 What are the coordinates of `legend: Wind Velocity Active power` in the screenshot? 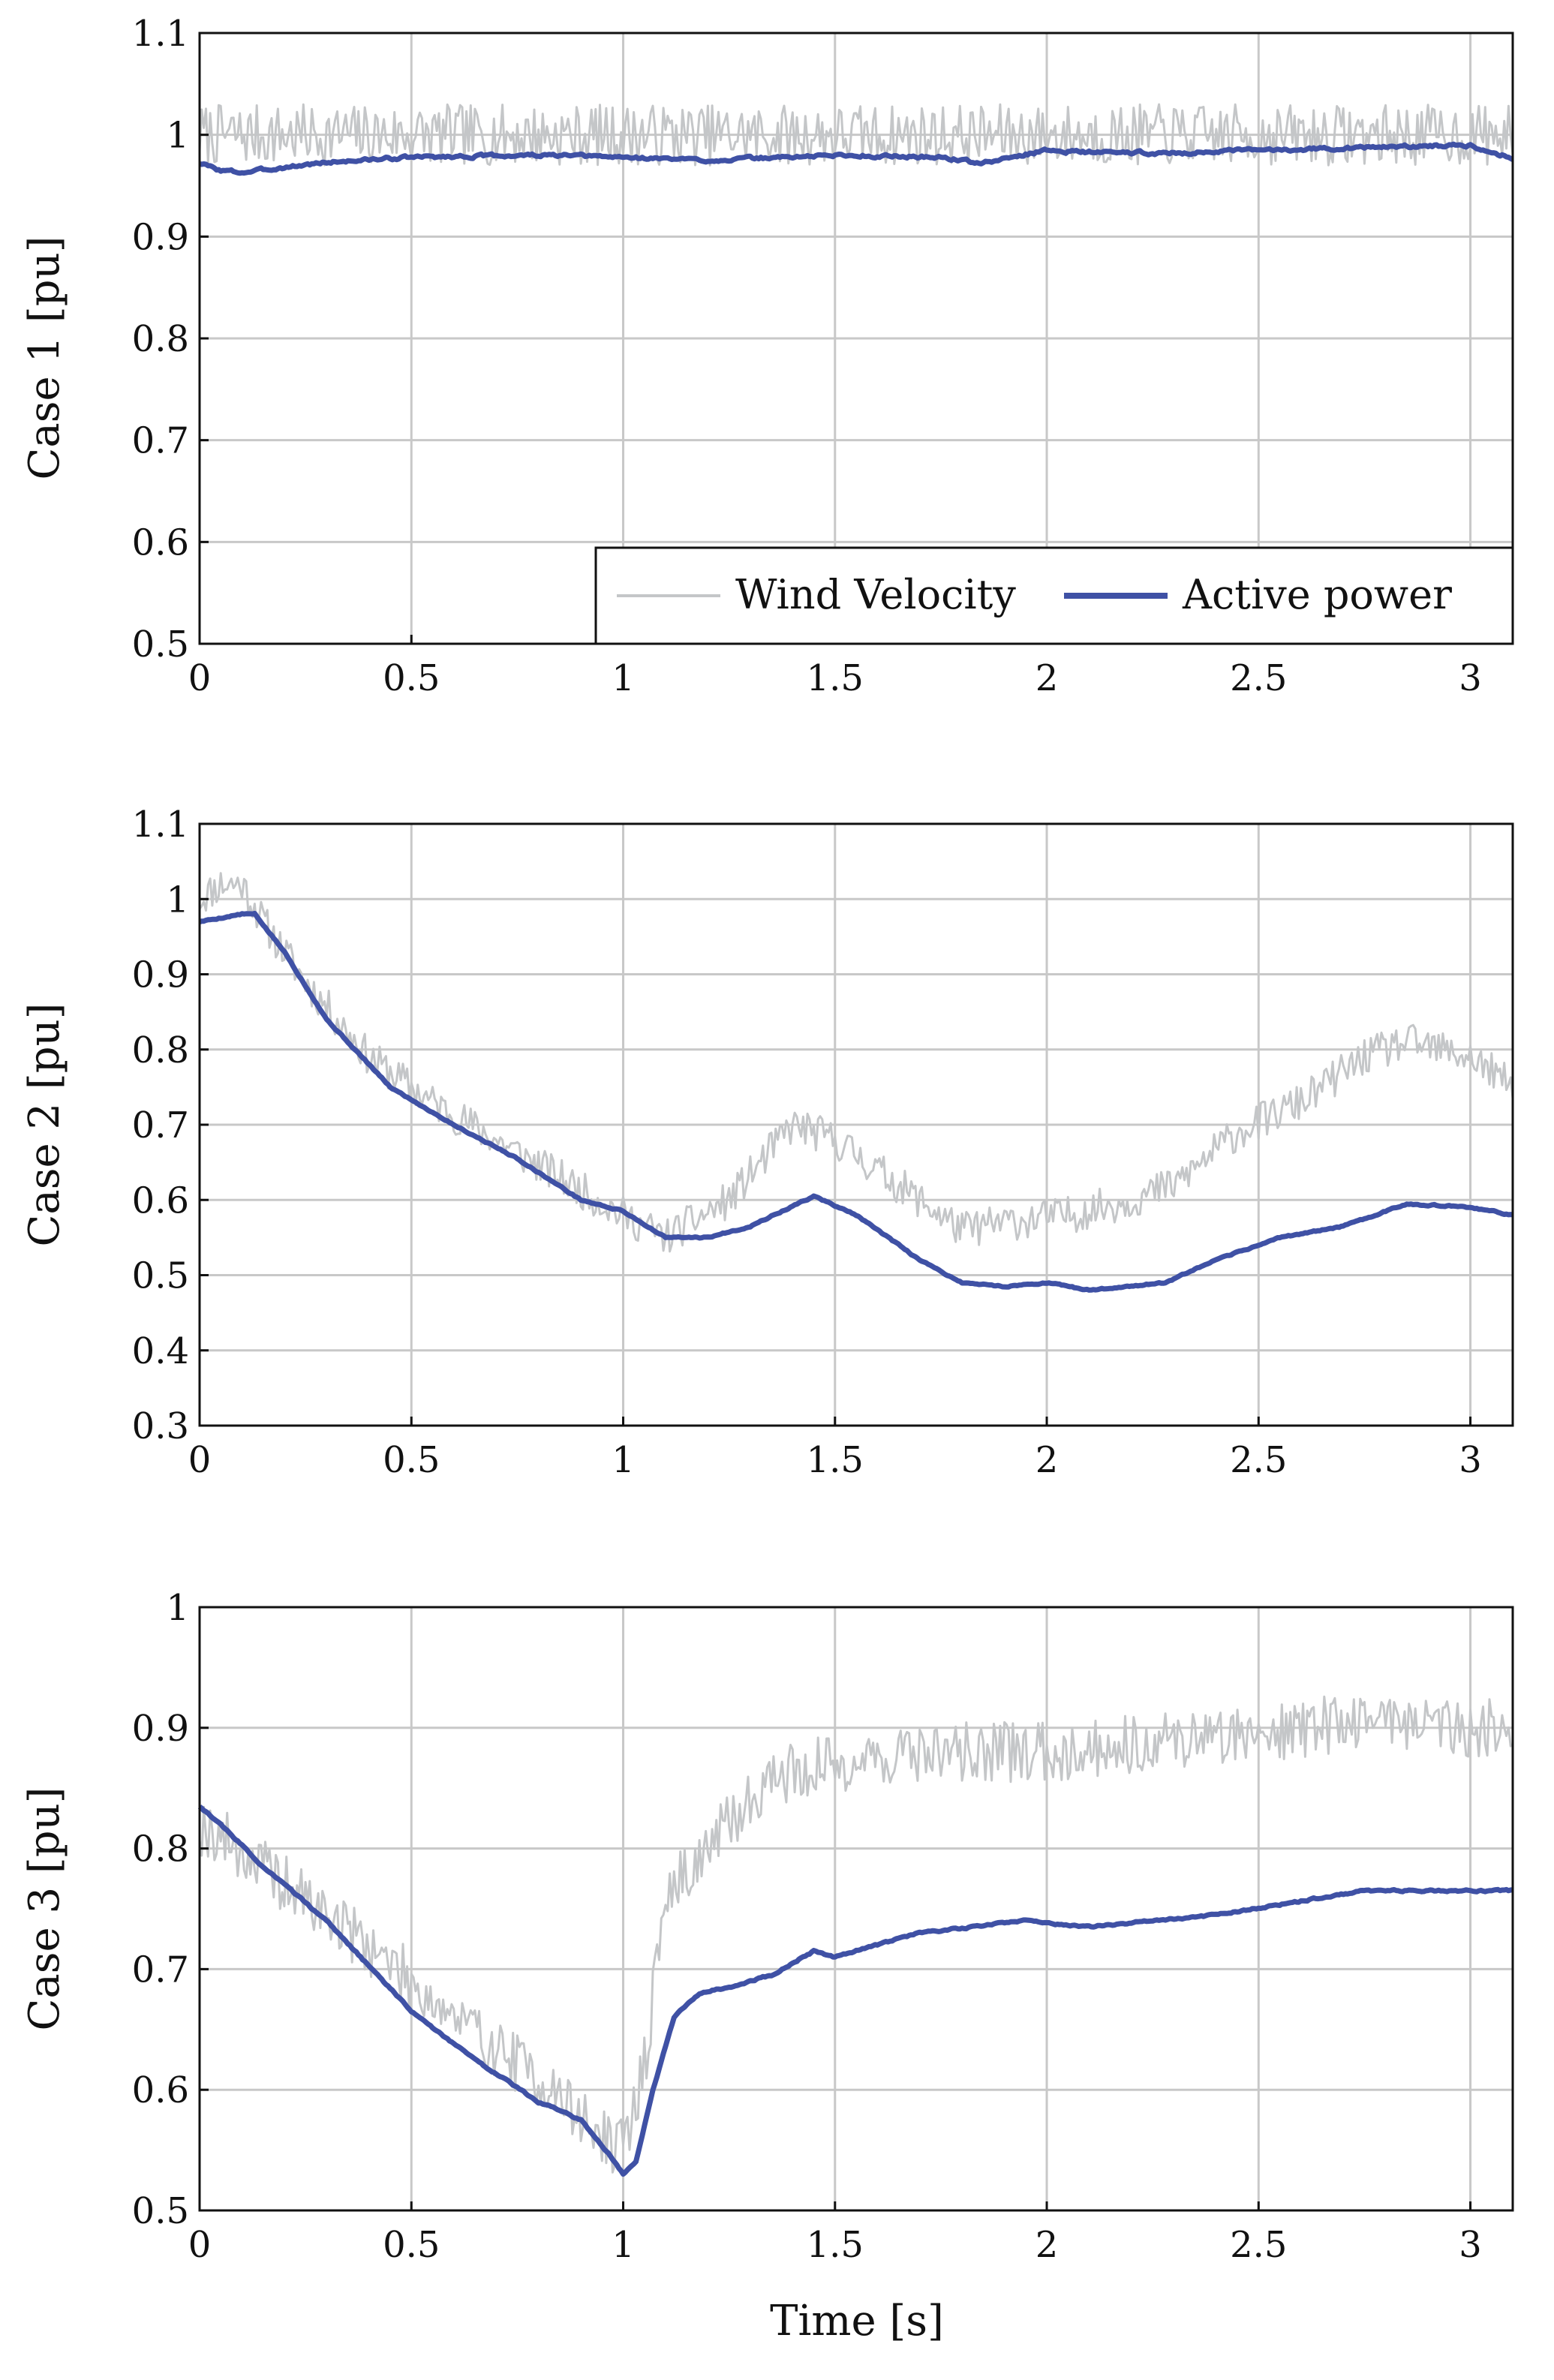 It's located at (1054, 595).